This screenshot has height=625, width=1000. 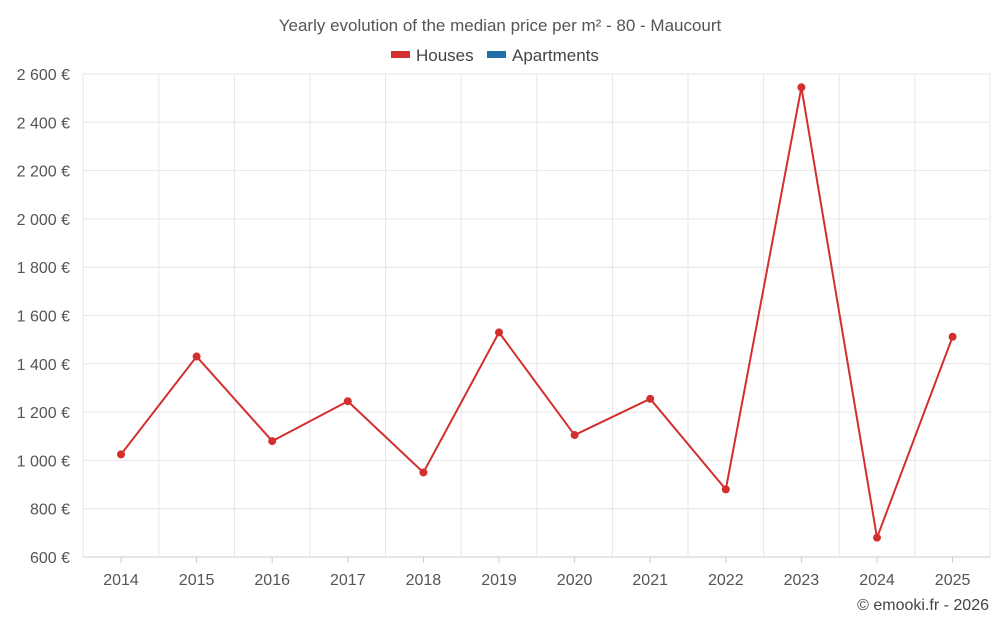 I want to click on y-tick-label: 2 200 €, so click(x=43, y=172).